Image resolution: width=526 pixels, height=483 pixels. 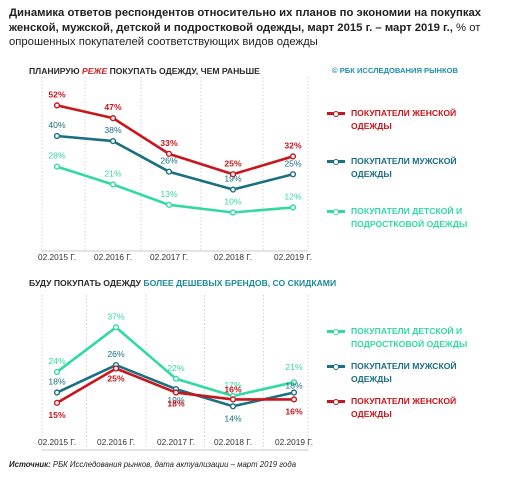 What do you see at coordinates (395, 70) in the screenshot?
I see `copyright: © РБК ИССЛЕДОВАНИЯ РЫНКОВ` at bounding box center [395, 70].